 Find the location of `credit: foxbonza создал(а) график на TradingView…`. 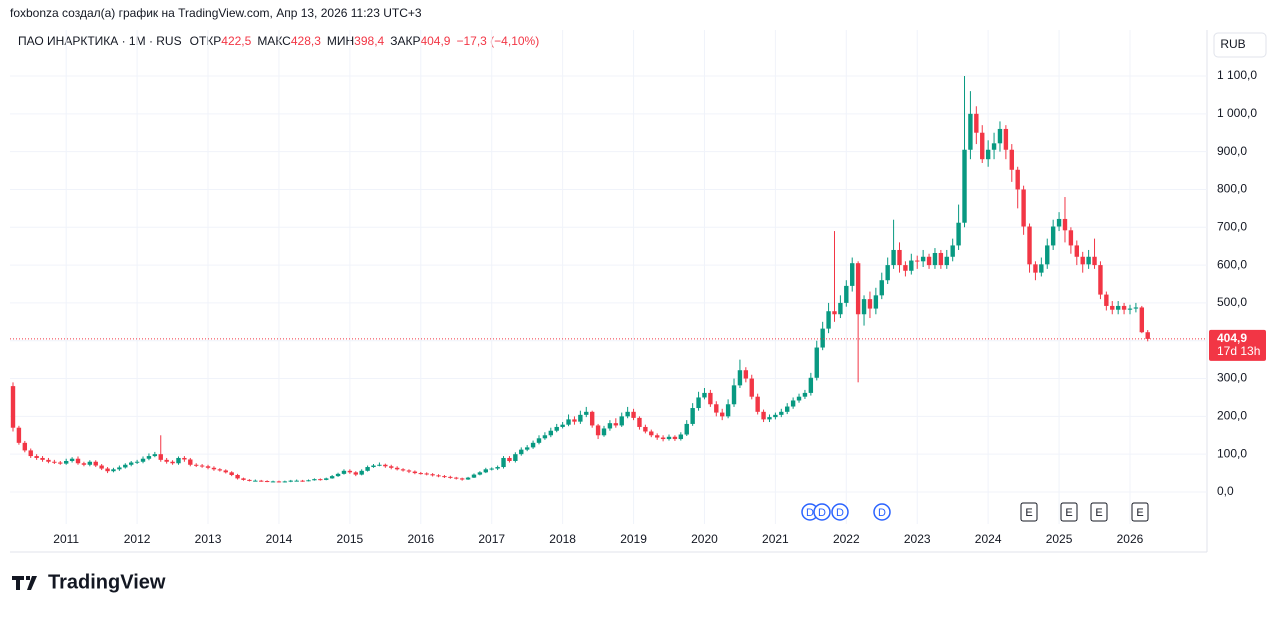

credit: foxbonza создал(а) график на TradingView… is located at coordinates (216, 13).